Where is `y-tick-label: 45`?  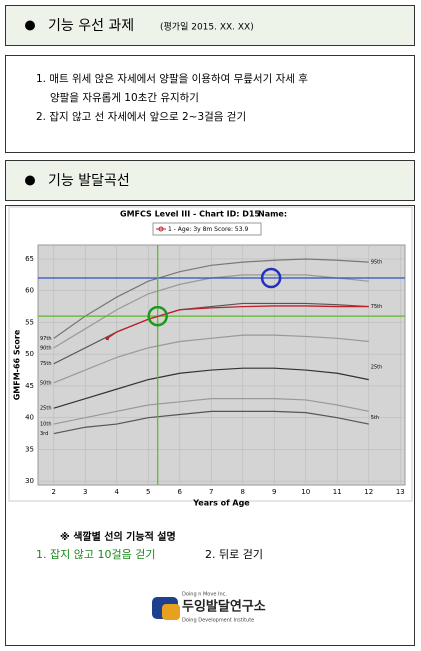
y-tick-label: 45 is located at coordinates (29, 386).